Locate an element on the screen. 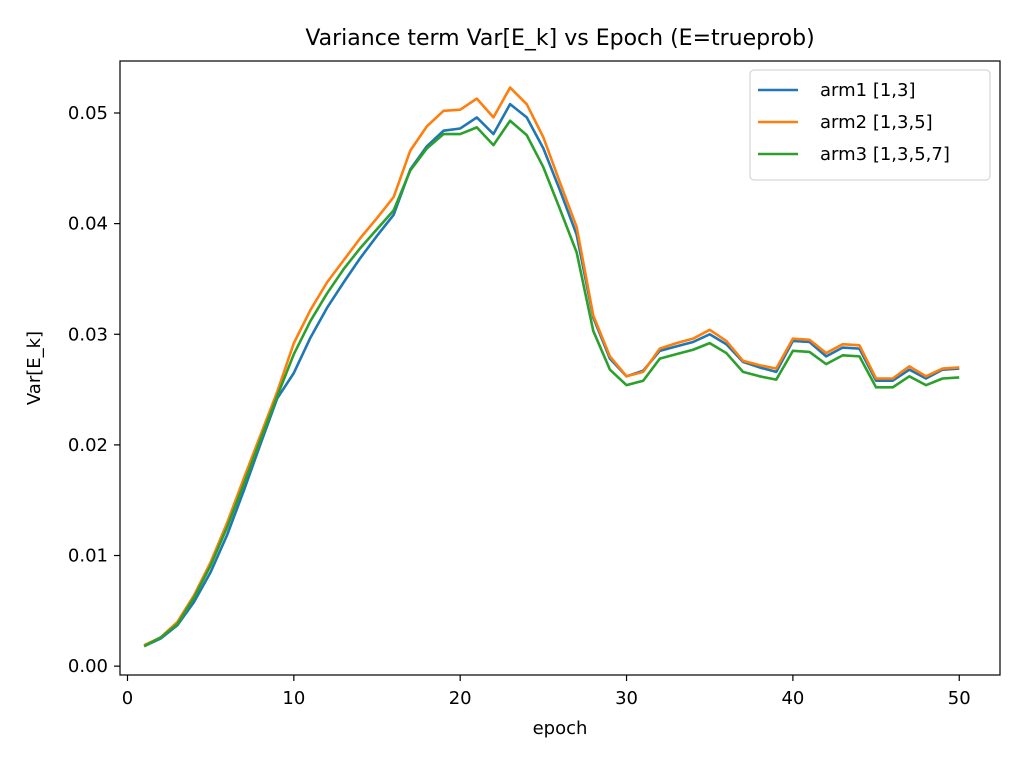 This screenshot has width=1024, height=768. x-tick-label: 0 is located at coordinates (127, 698).